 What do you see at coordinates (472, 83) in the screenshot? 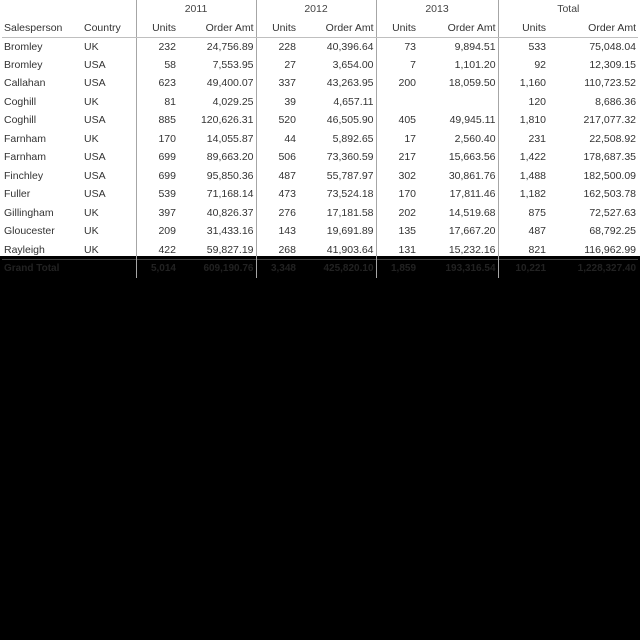
I see `cell-order-amt-2013: 18,059.50` at bounding box center [472, 83].